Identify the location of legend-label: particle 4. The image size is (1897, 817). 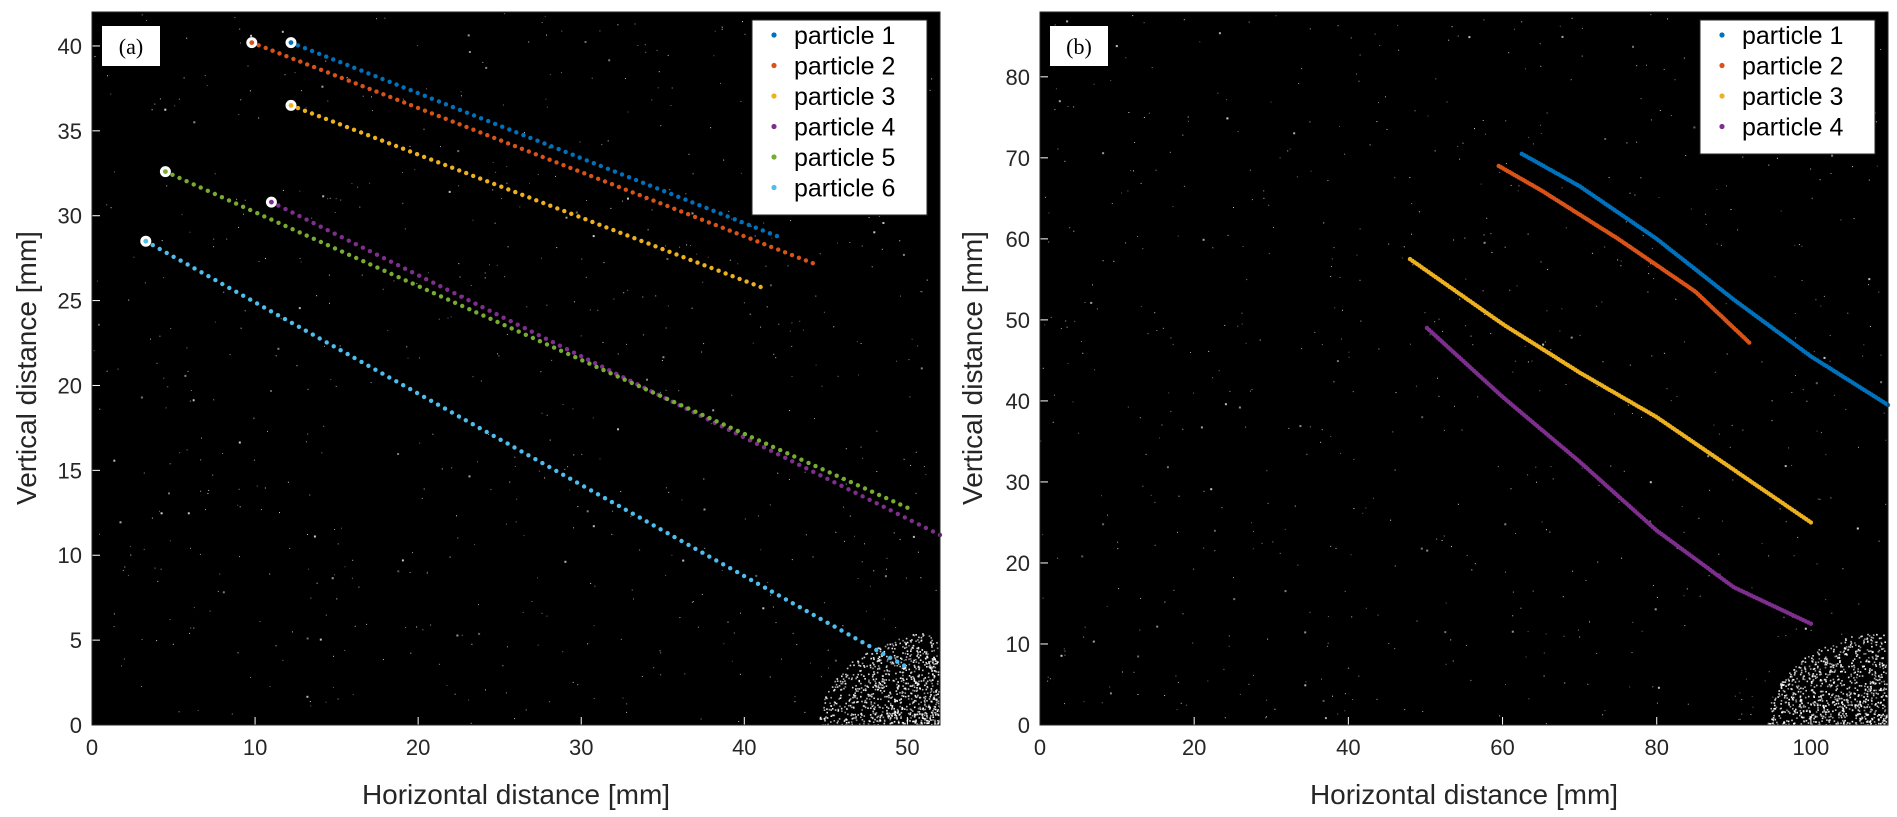
(845, 128).